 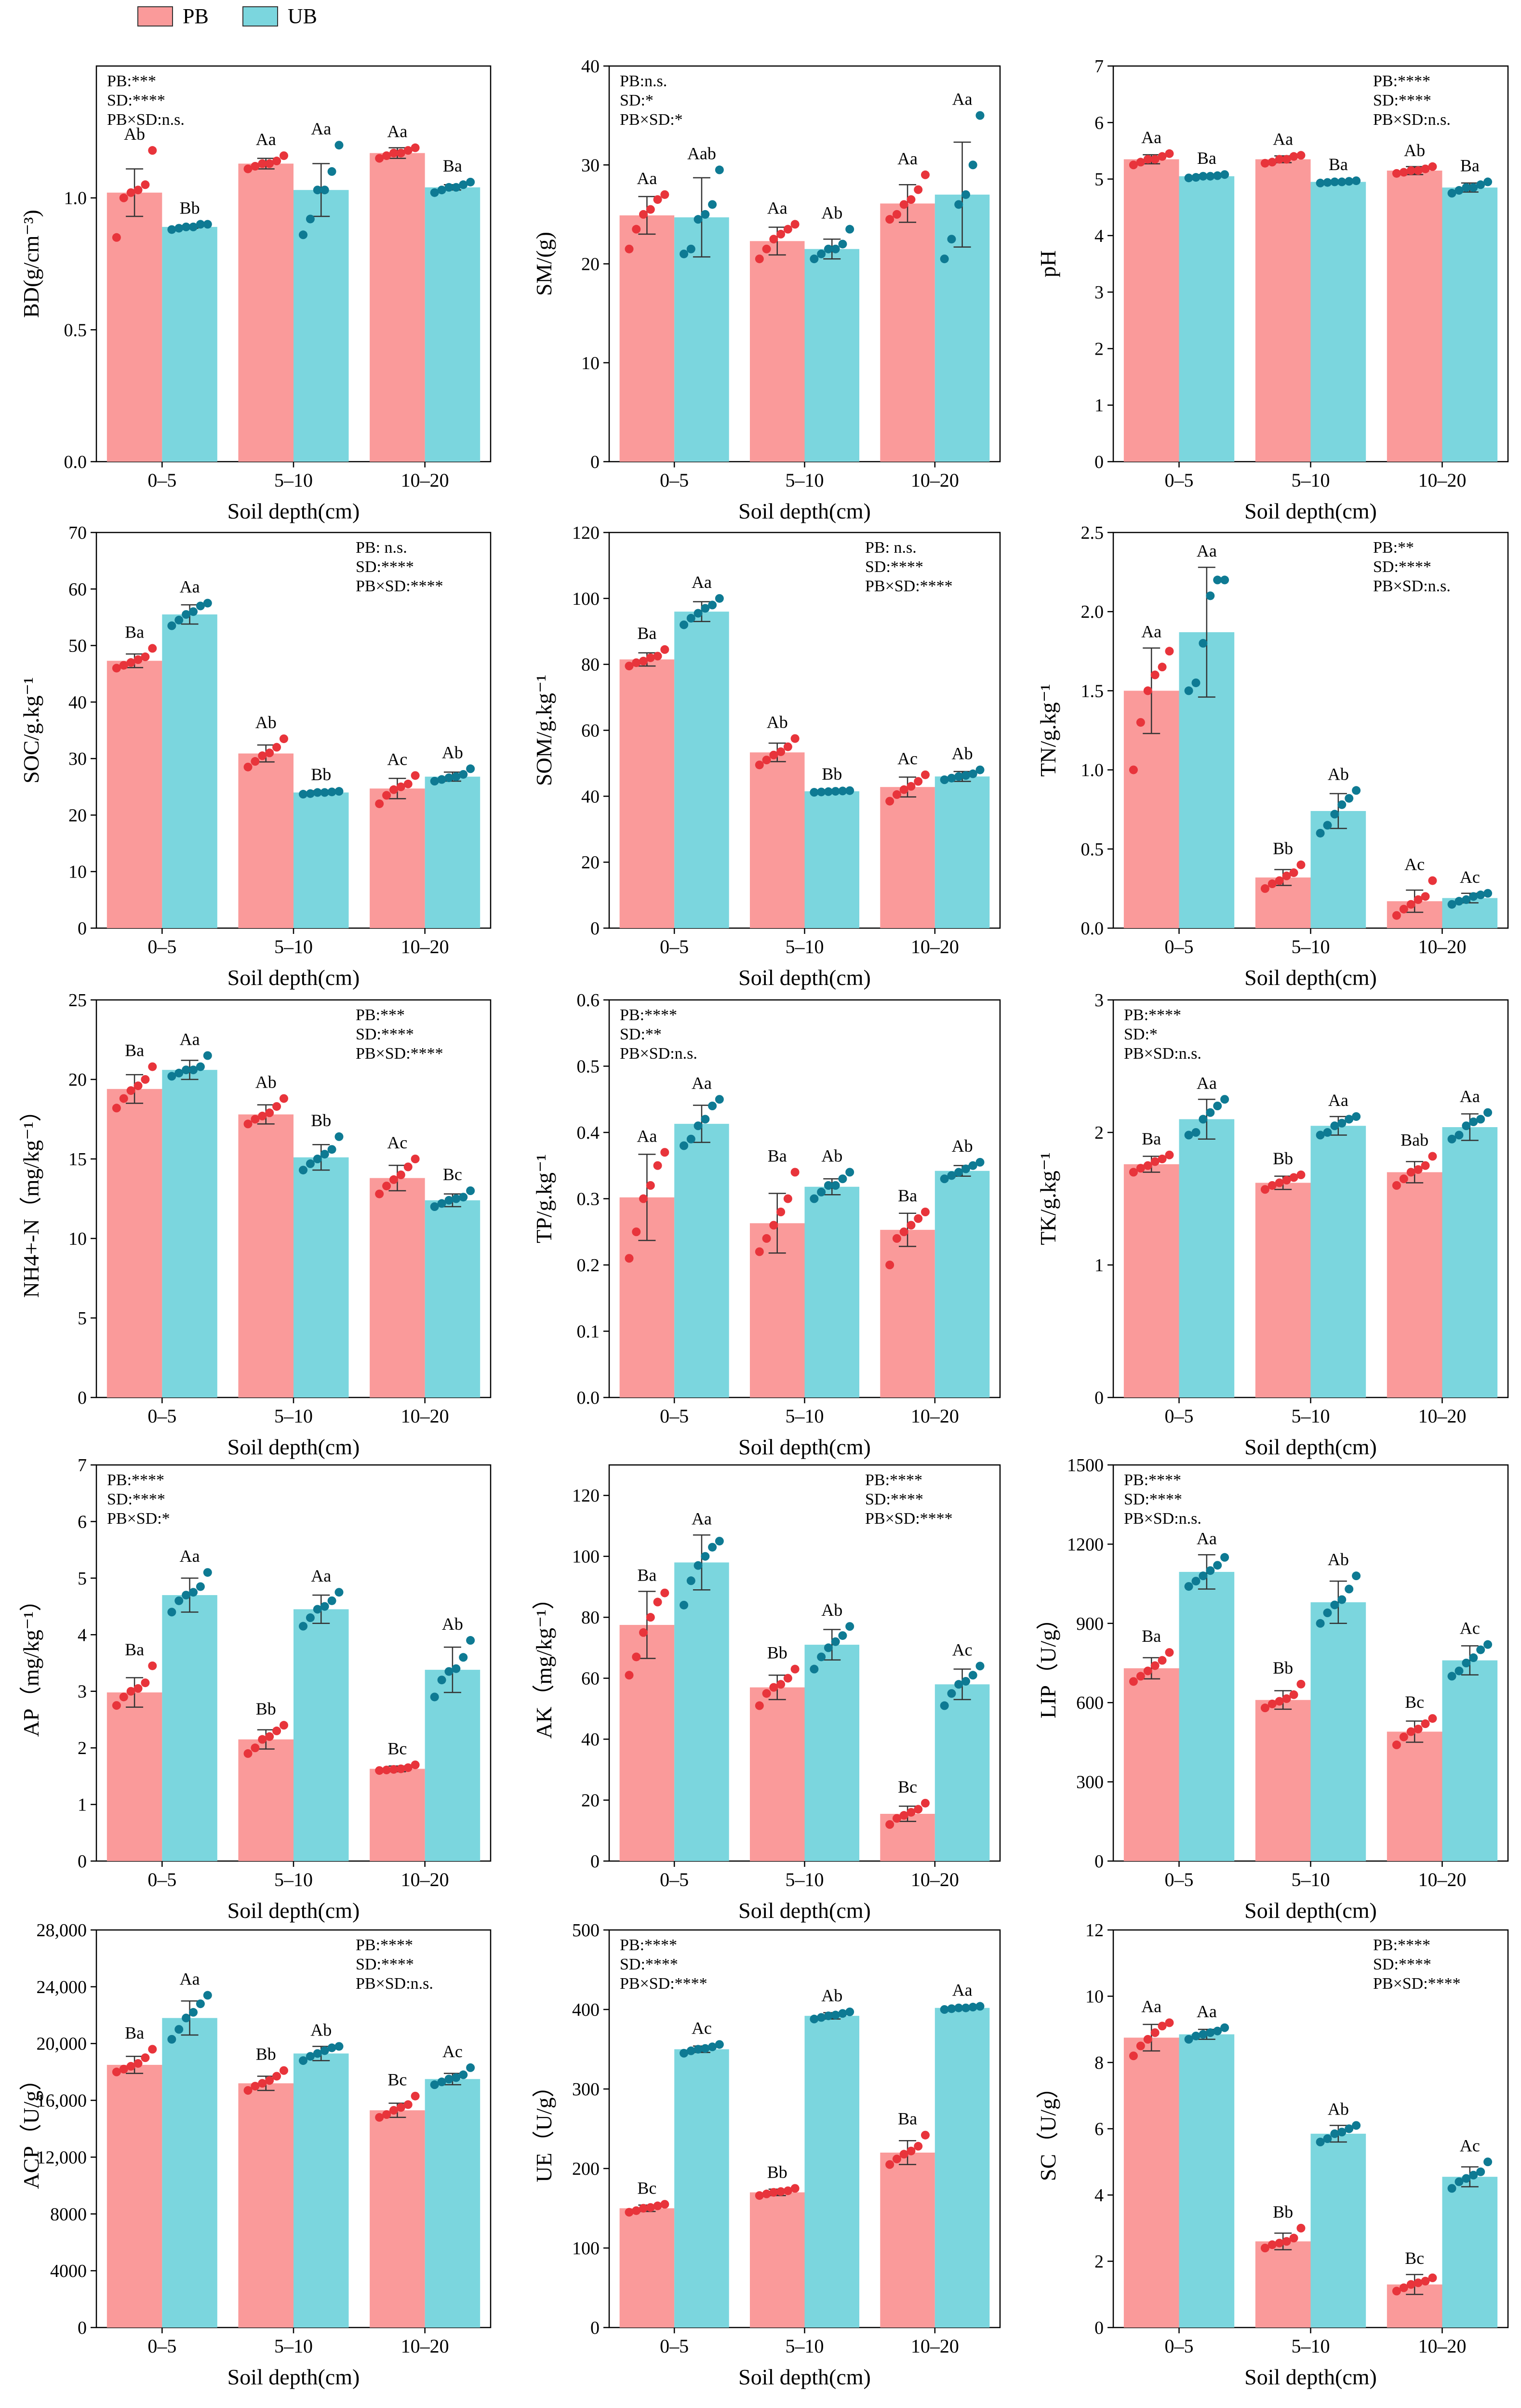 I want to click on stats-annotation: SD:****, so click(x=385, y=1964).